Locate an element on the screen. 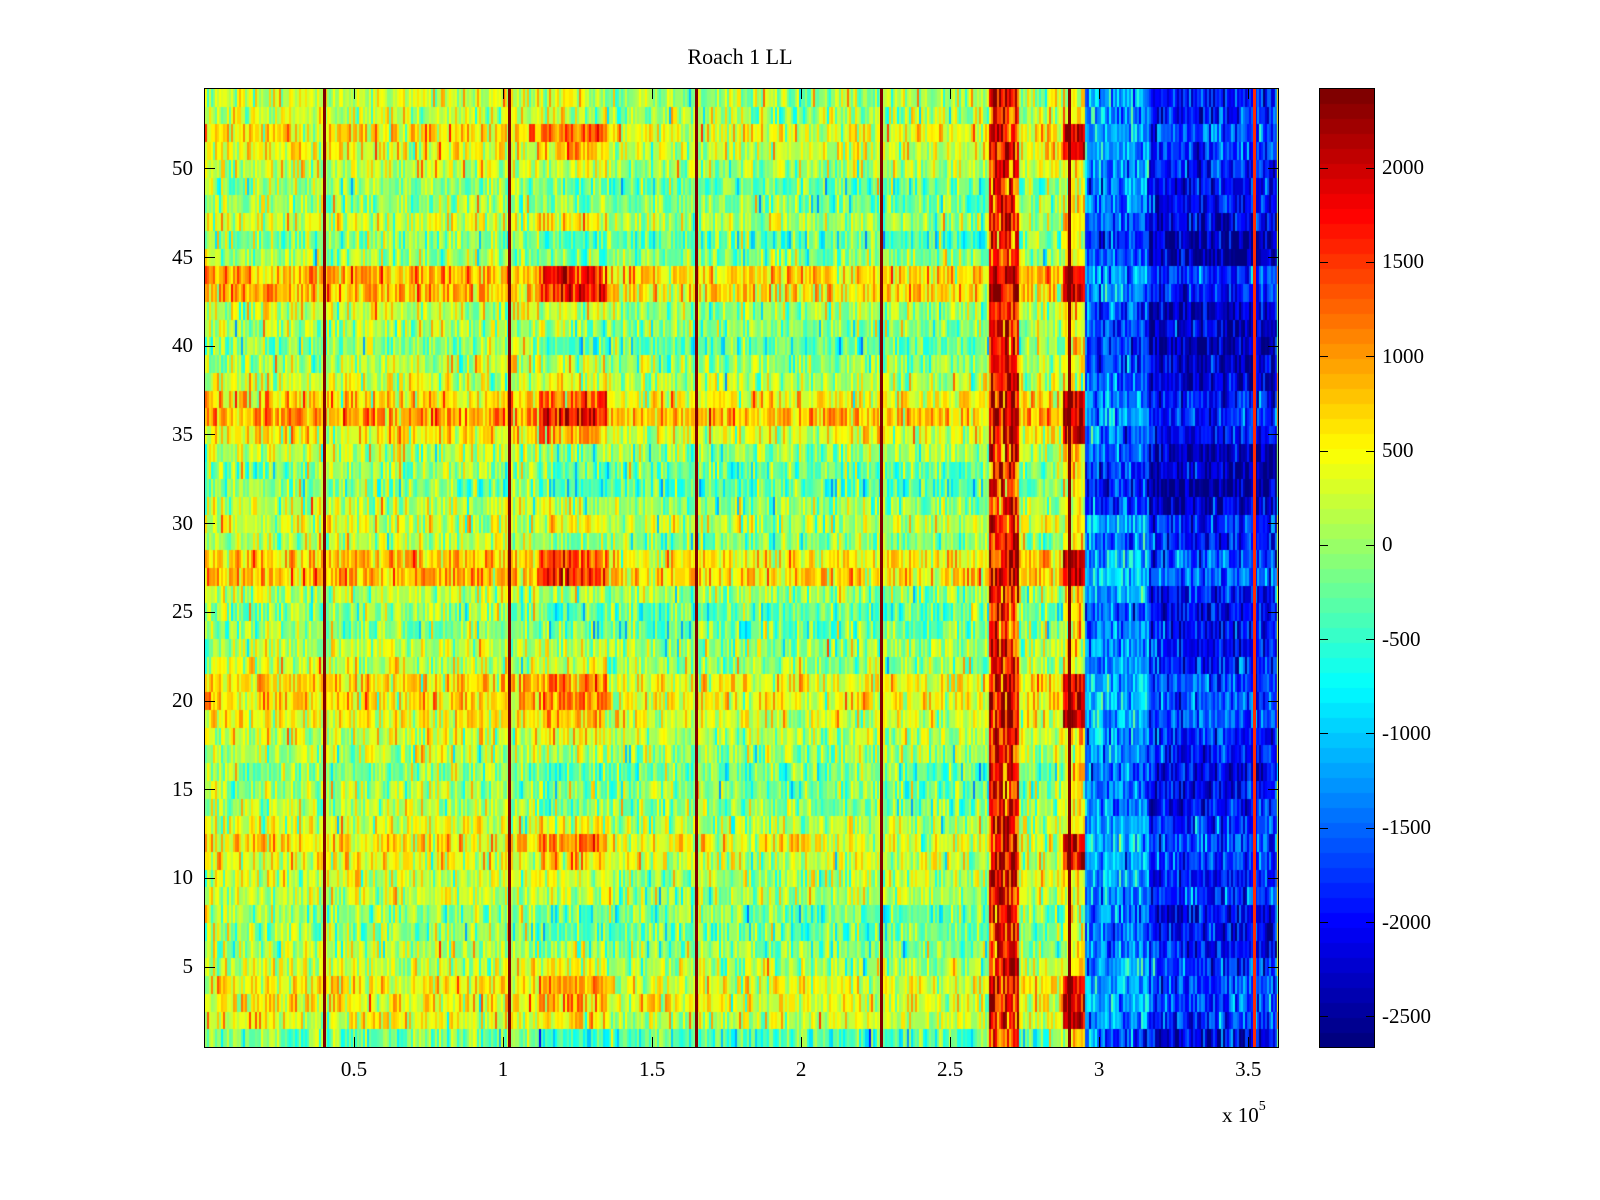 This screenshot has width=1600, height=1200. y-tick-label: 25 is located at coordinates (182, 611).